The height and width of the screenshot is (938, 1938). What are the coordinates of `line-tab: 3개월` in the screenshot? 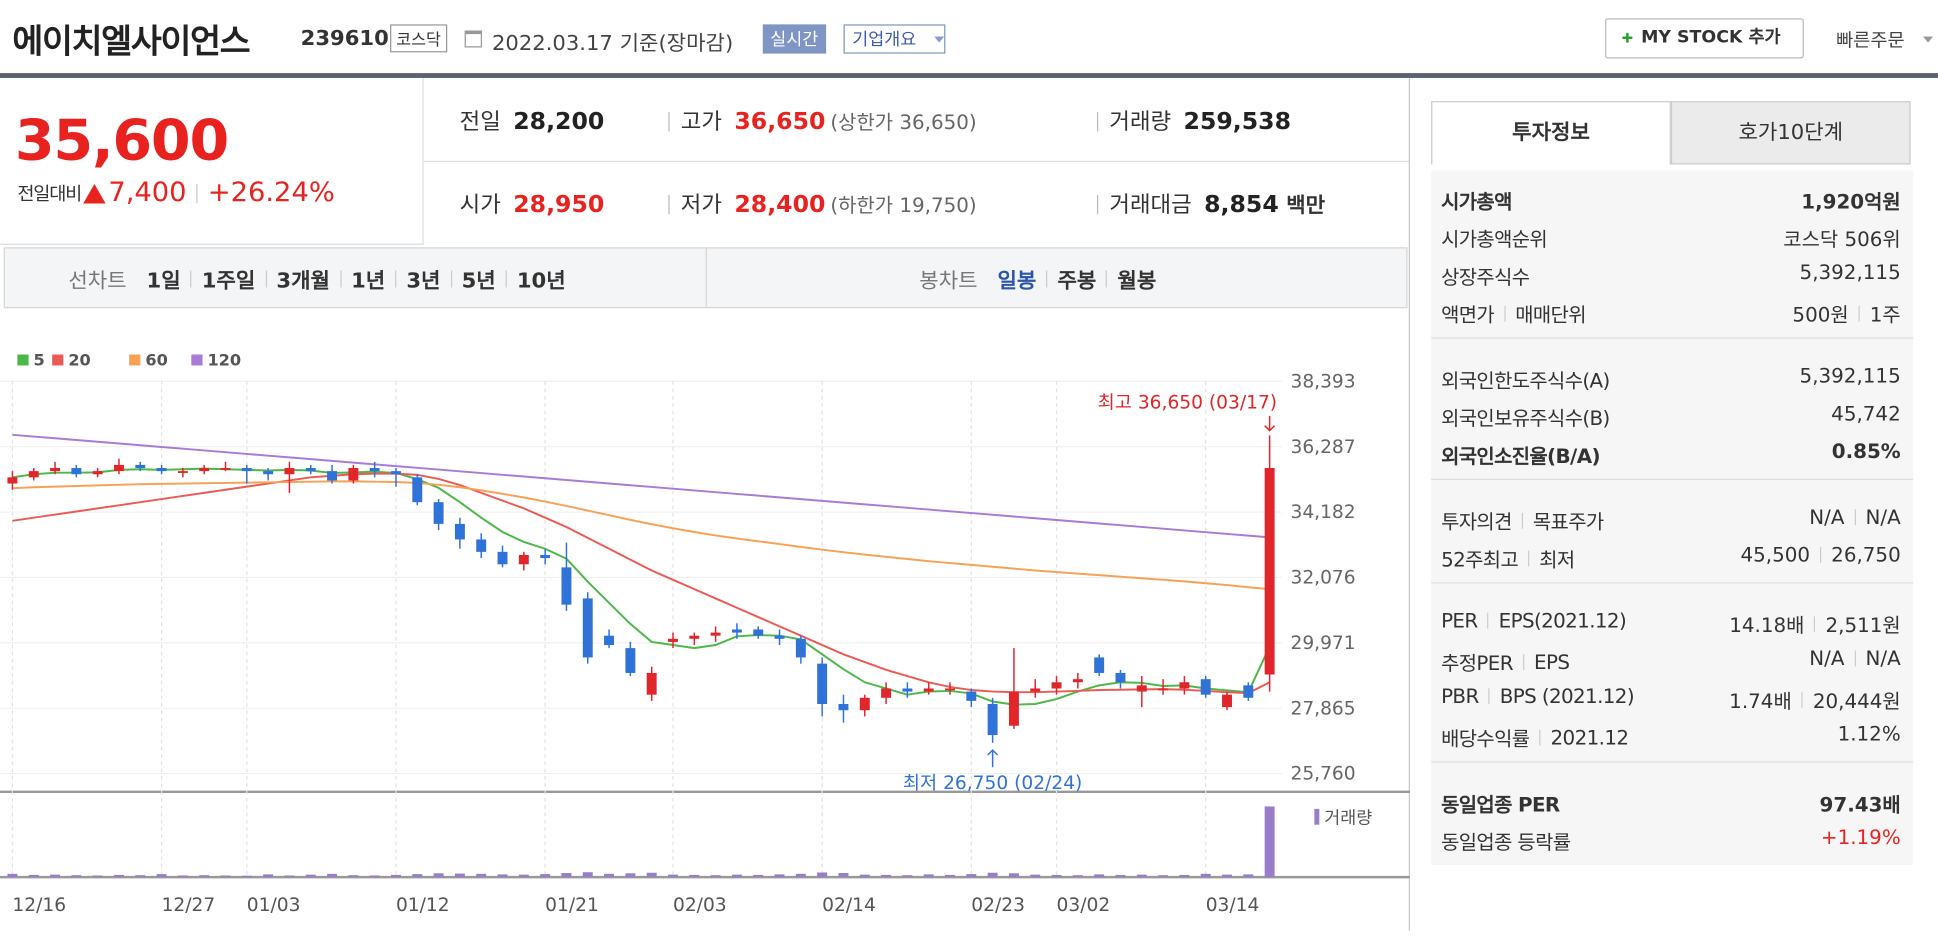 It's located at (303, 281).